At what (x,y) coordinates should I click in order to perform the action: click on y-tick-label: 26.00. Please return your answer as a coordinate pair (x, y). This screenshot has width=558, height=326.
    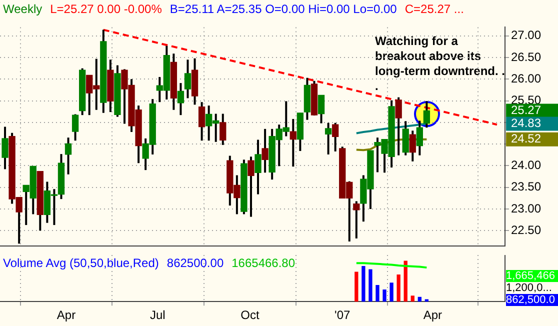
    Looking at the image, I should click on (526, 78).